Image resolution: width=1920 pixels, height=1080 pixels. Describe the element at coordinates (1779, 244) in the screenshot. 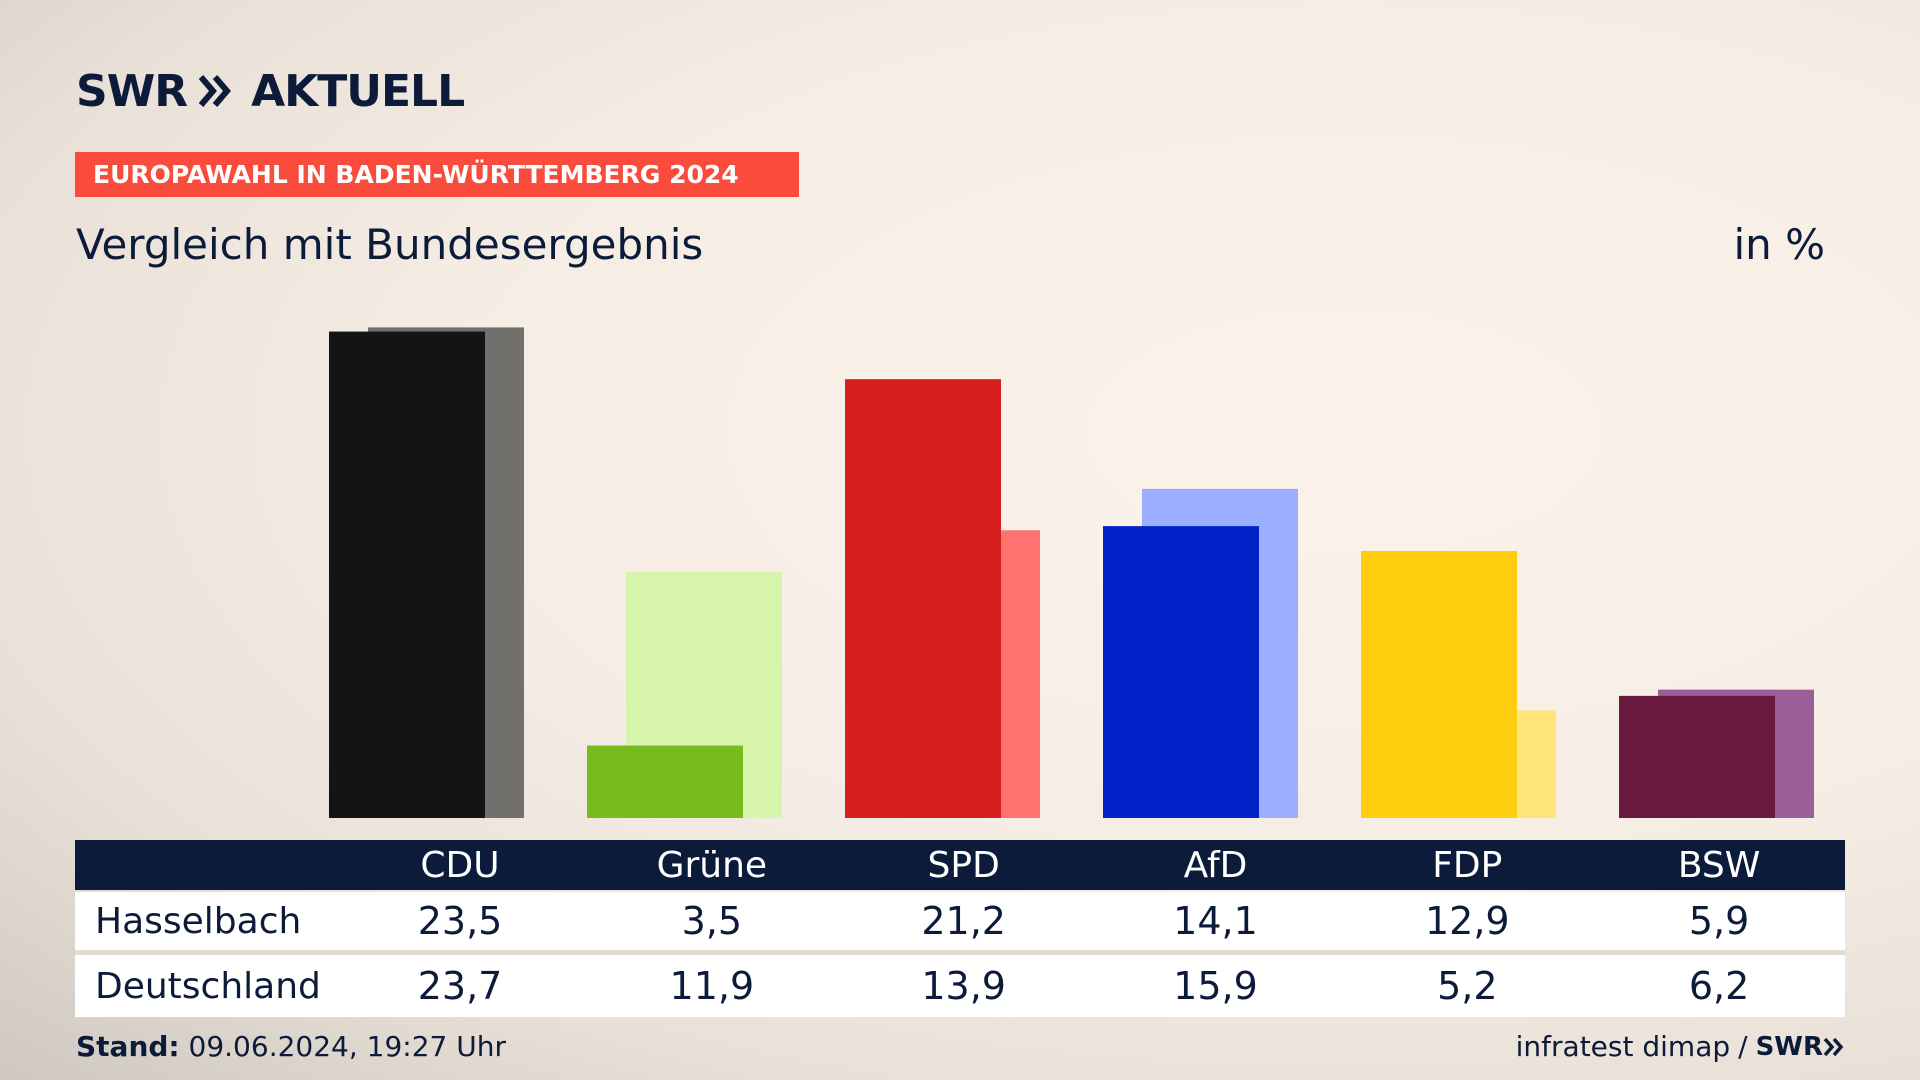

I see `unit-label: in %` at that location.